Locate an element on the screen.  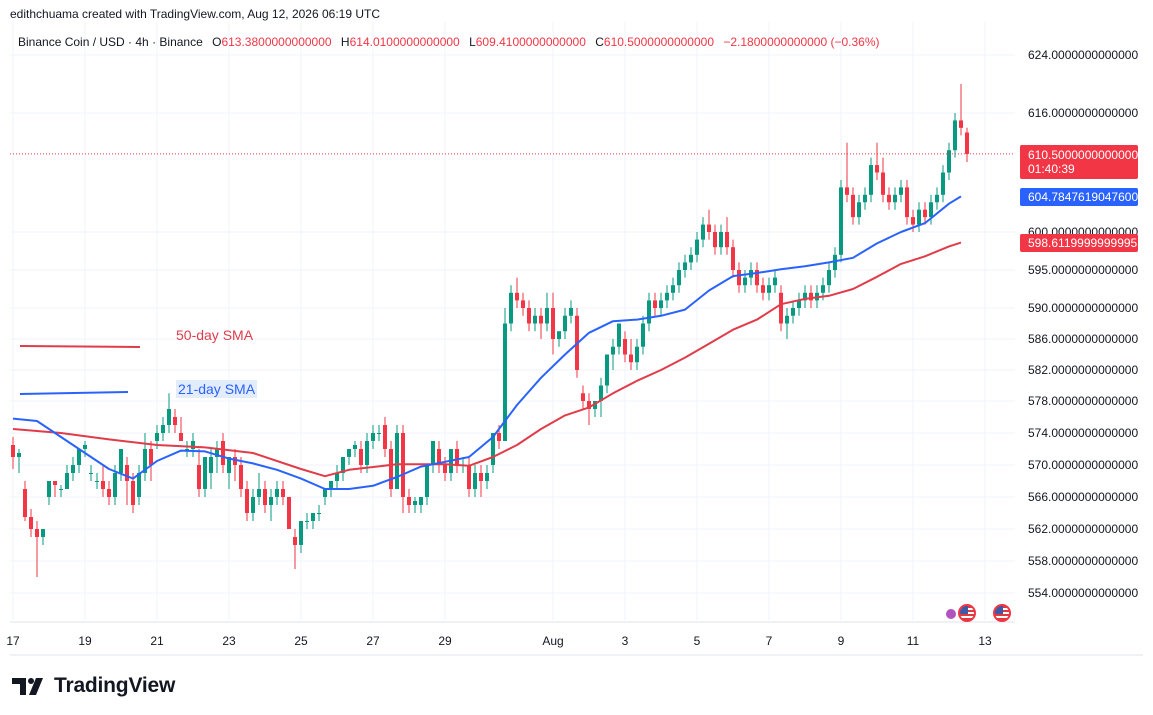
event-marker-icon is located at coordinates (951, 614).